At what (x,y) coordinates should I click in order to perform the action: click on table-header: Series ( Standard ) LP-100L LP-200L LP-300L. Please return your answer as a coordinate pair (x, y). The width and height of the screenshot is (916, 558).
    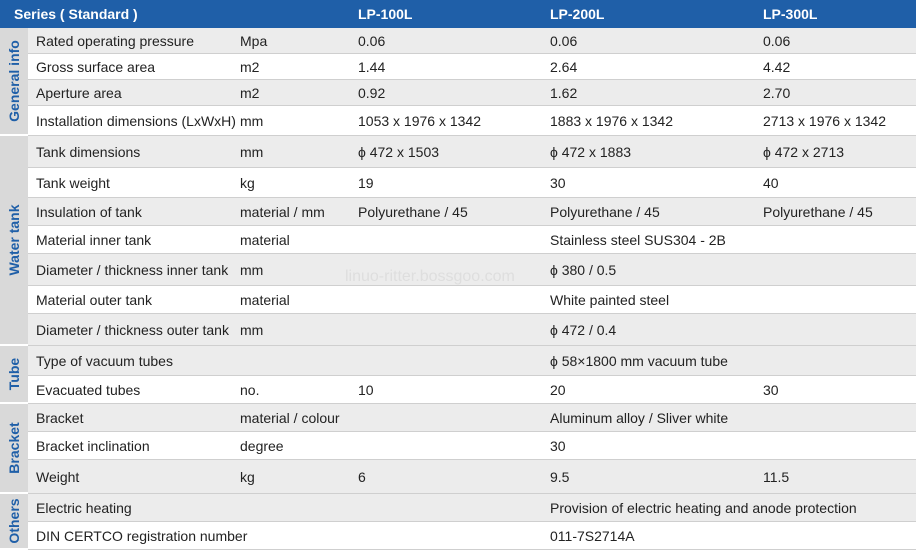
    Looking at the image, I should click on (458, 14).